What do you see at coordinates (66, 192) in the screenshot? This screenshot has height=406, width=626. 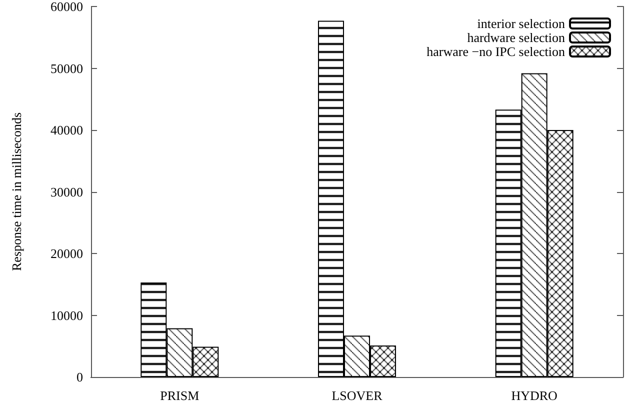 I see `y-tick-label: 30000` at bounding box center [66, 192].